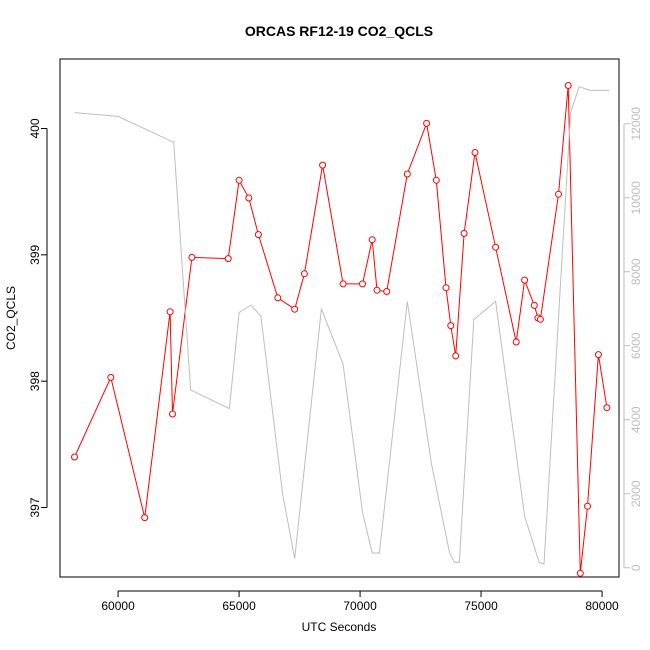 Image resolution: width=650 pixels, height=650 pixels. What do you see at coordinates (360, 606) in the screenshot?
I see `x-tick-label: 70000` at bounding box center [360, 606].